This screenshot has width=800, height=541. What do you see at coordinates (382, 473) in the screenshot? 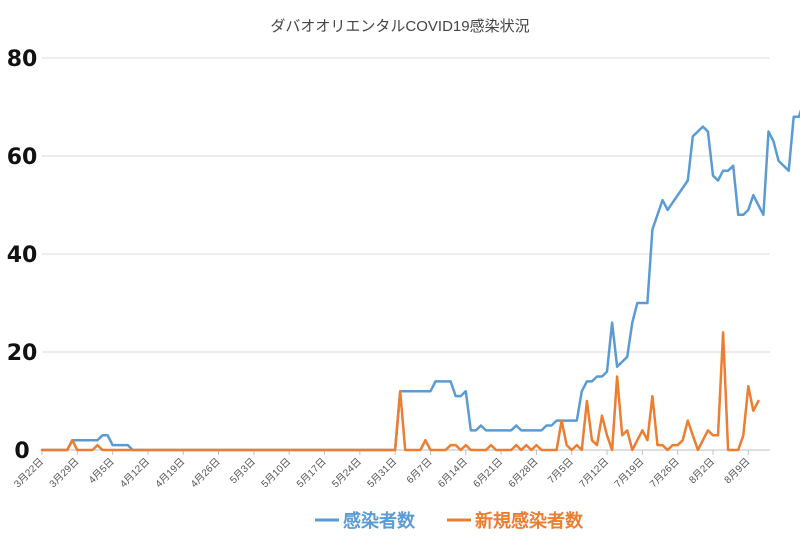
I see `x-tick-label: 5月31日` at bounding box center [382, 473].